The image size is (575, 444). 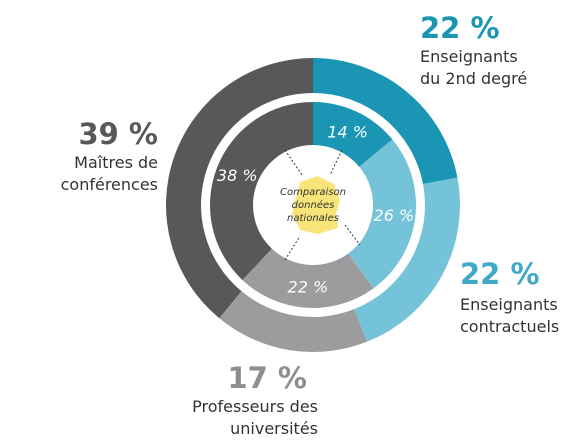 What do you see at coordinates (394, 215) in the screenshot?
I see `inner-value-label: 26 %` at bounding box center [394, 215].